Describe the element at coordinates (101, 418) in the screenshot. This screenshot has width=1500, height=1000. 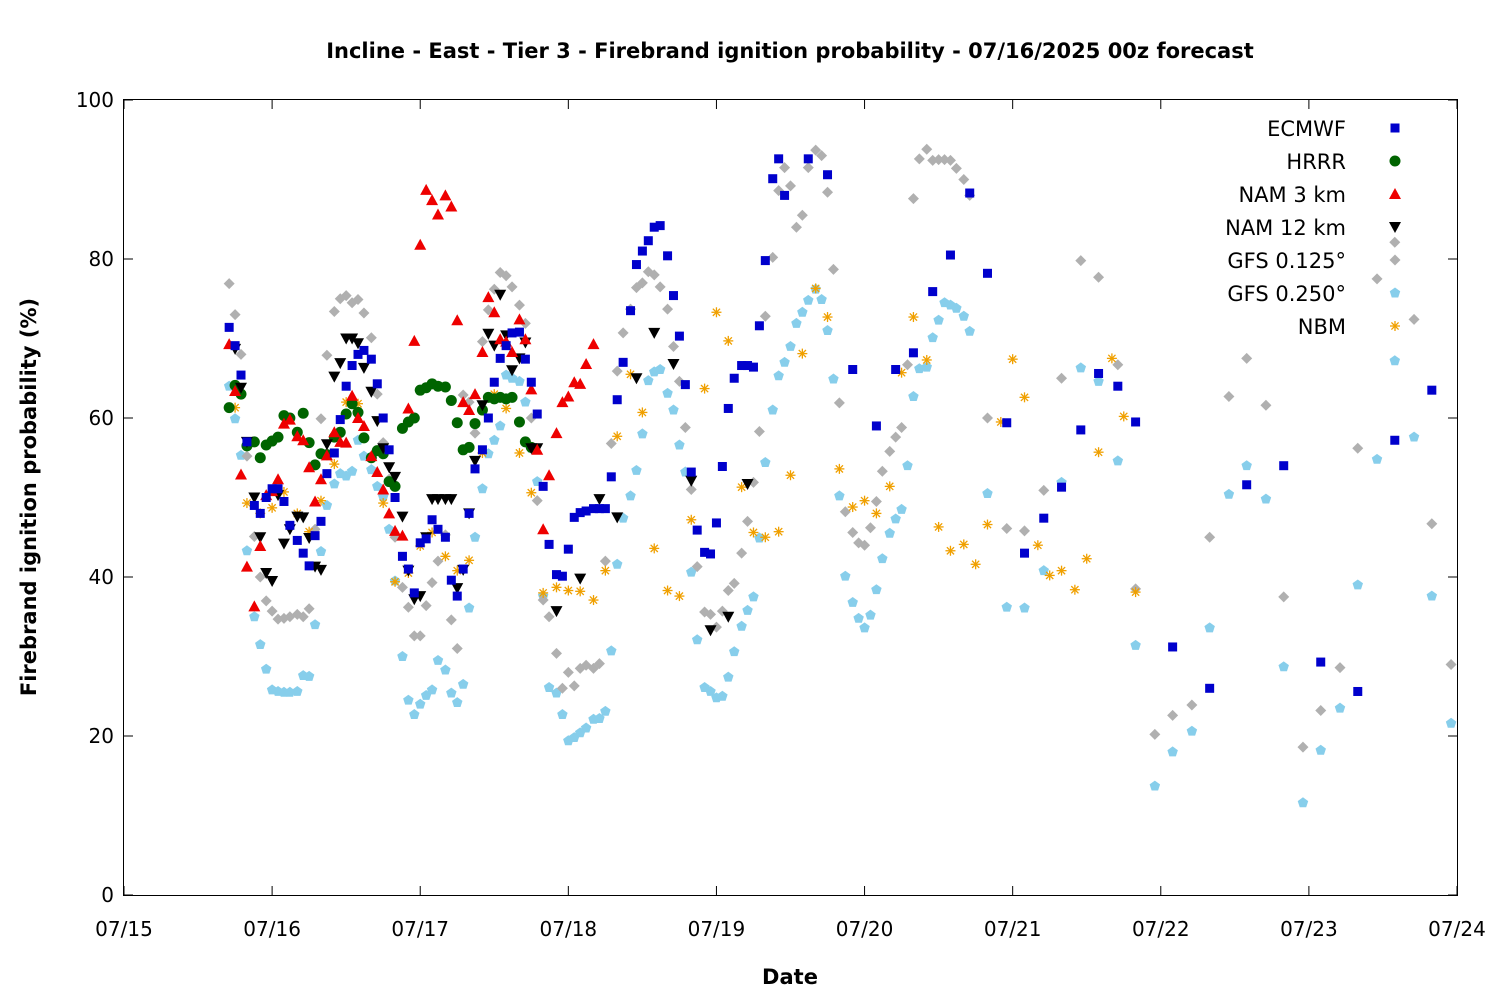
I see `y-tick-label: 60` at that location.